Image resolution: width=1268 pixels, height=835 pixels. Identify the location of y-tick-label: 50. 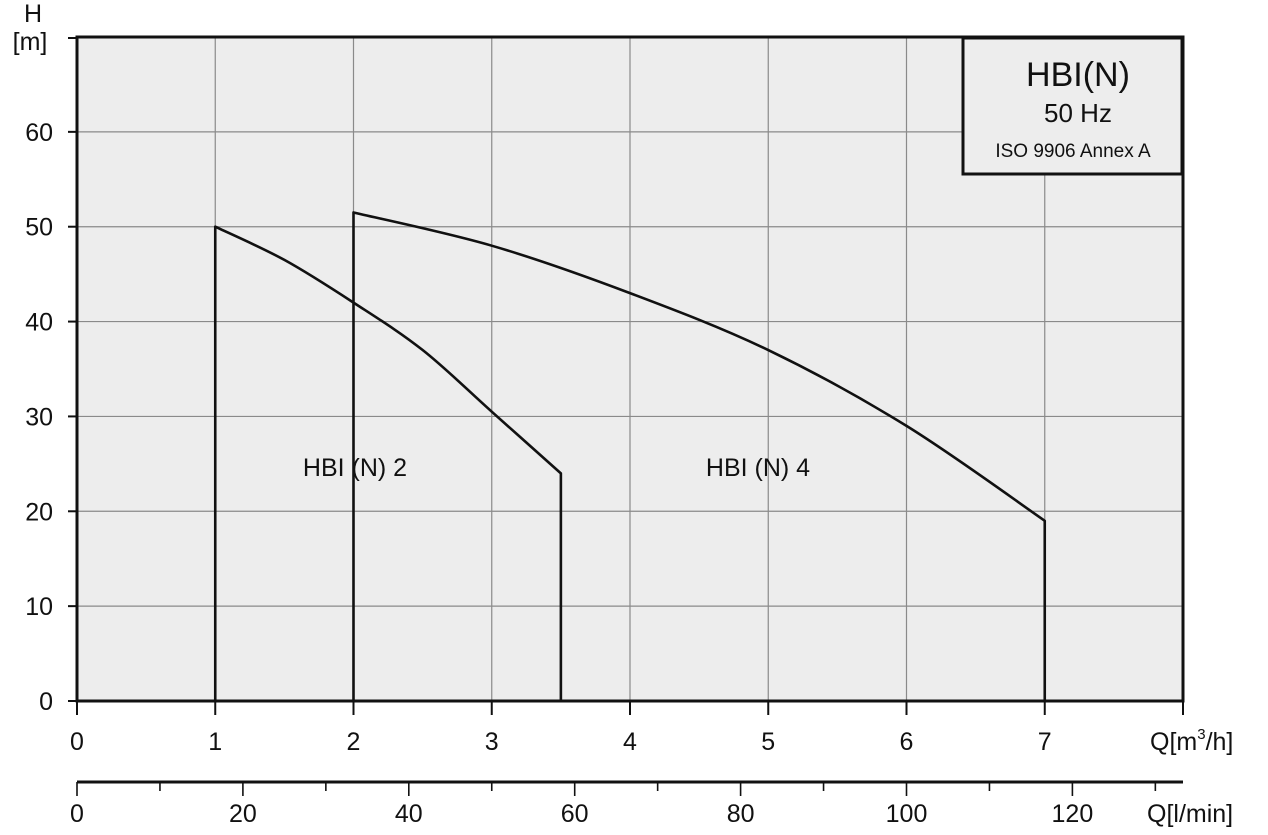
(39, 228).